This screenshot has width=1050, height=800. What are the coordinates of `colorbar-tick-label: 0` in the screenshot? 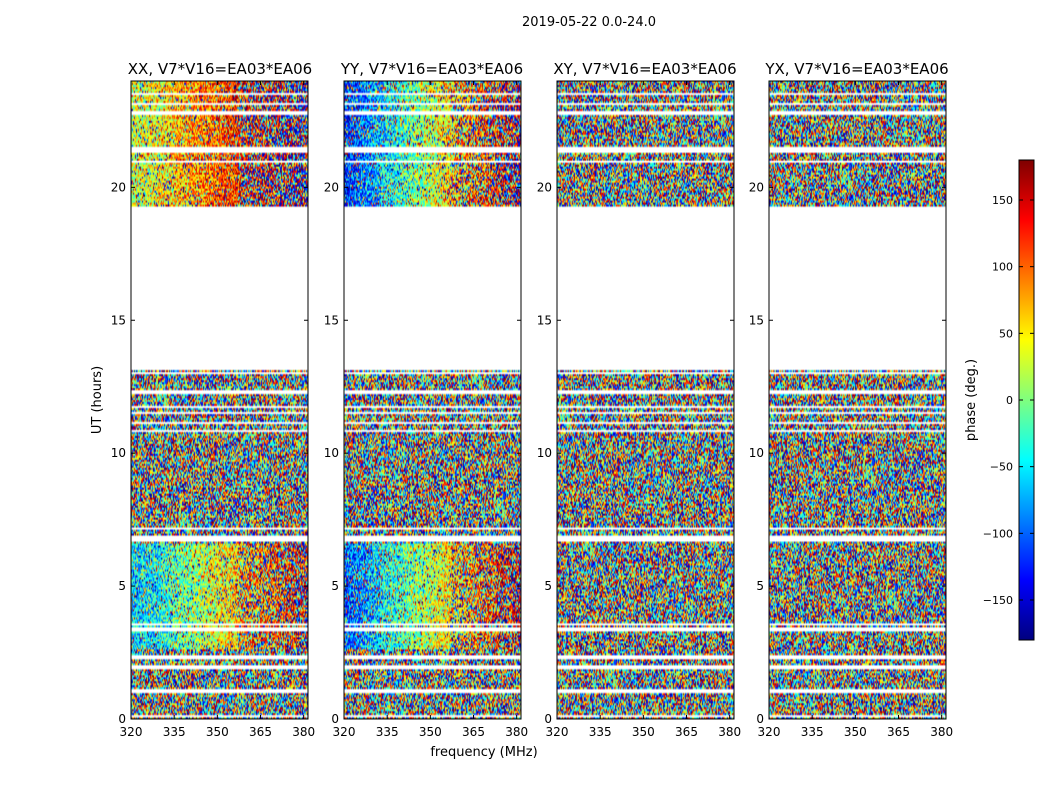 It's located at (1009, 400).